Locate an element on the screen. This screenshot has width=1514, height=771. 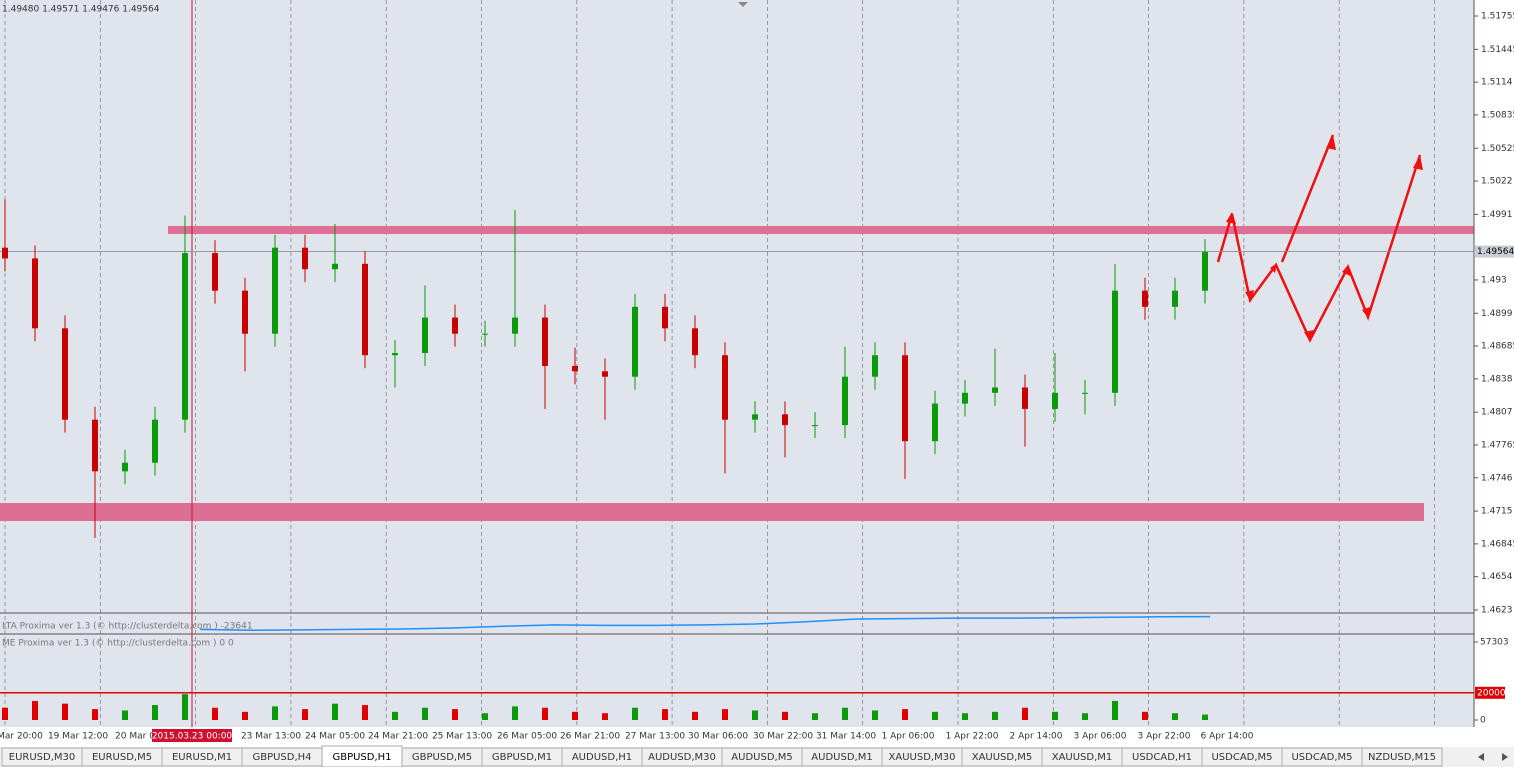
current-price-box is located at coordinates (1494, 251).